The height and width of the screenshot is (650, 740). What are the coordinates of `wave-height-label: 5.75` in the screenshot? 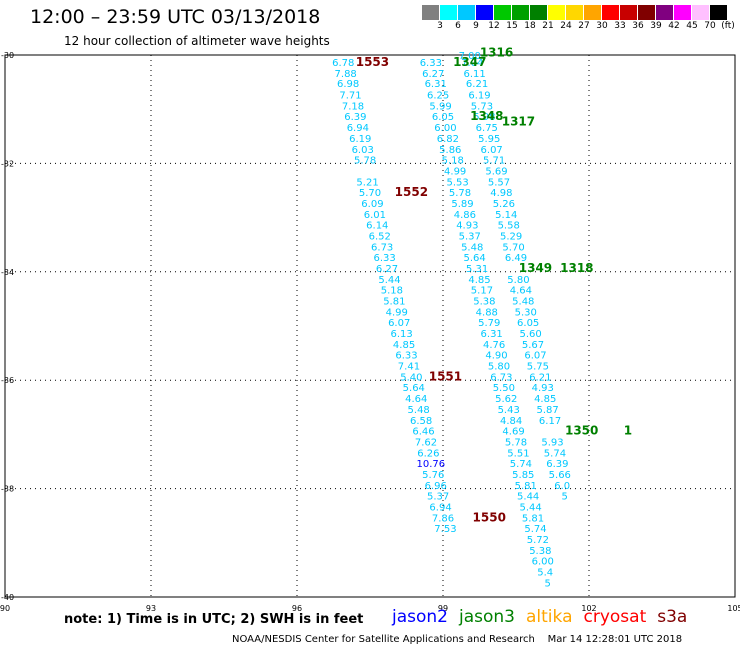 It's located at (538, 367).